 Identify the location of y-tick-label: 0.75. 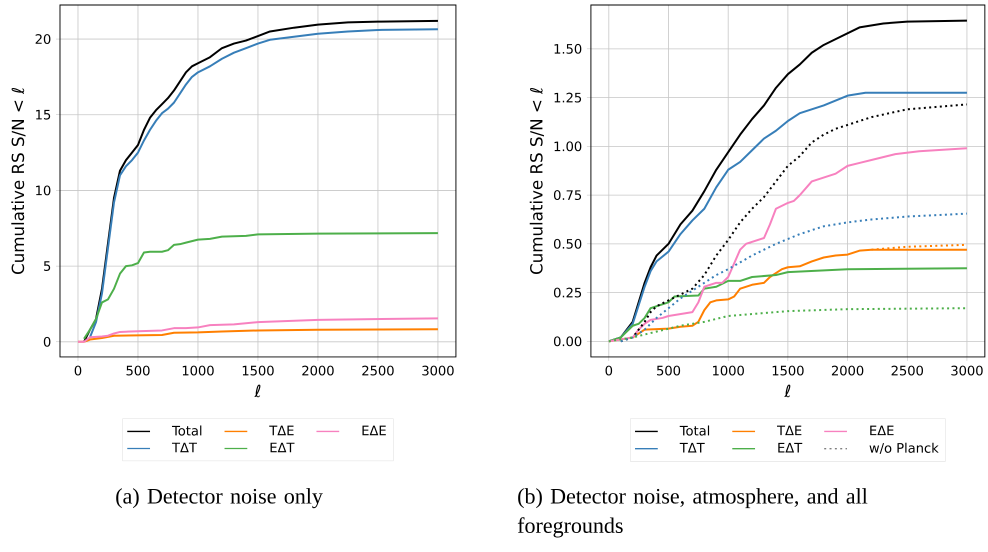
(568, 195).